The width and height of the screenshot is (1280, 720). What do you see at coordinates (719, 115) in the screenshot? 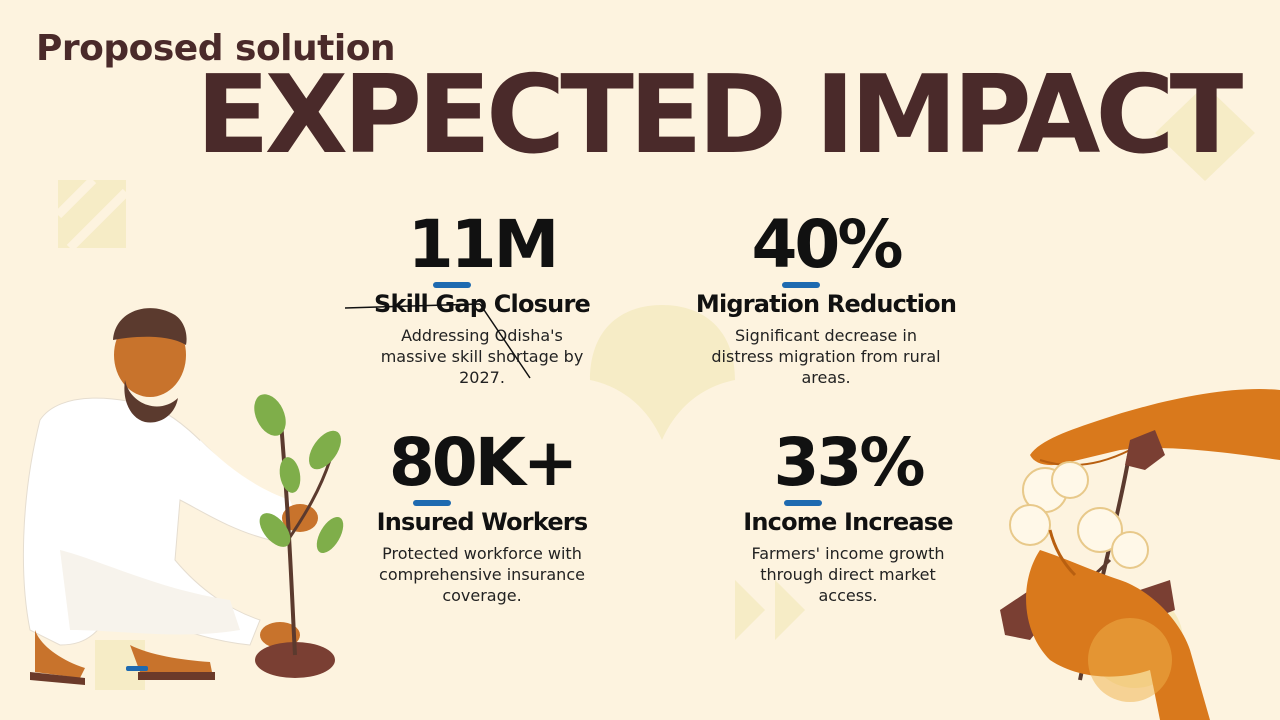
I see `slide-title: EXPECTED IMPACT` at bounding box center [719, 115].